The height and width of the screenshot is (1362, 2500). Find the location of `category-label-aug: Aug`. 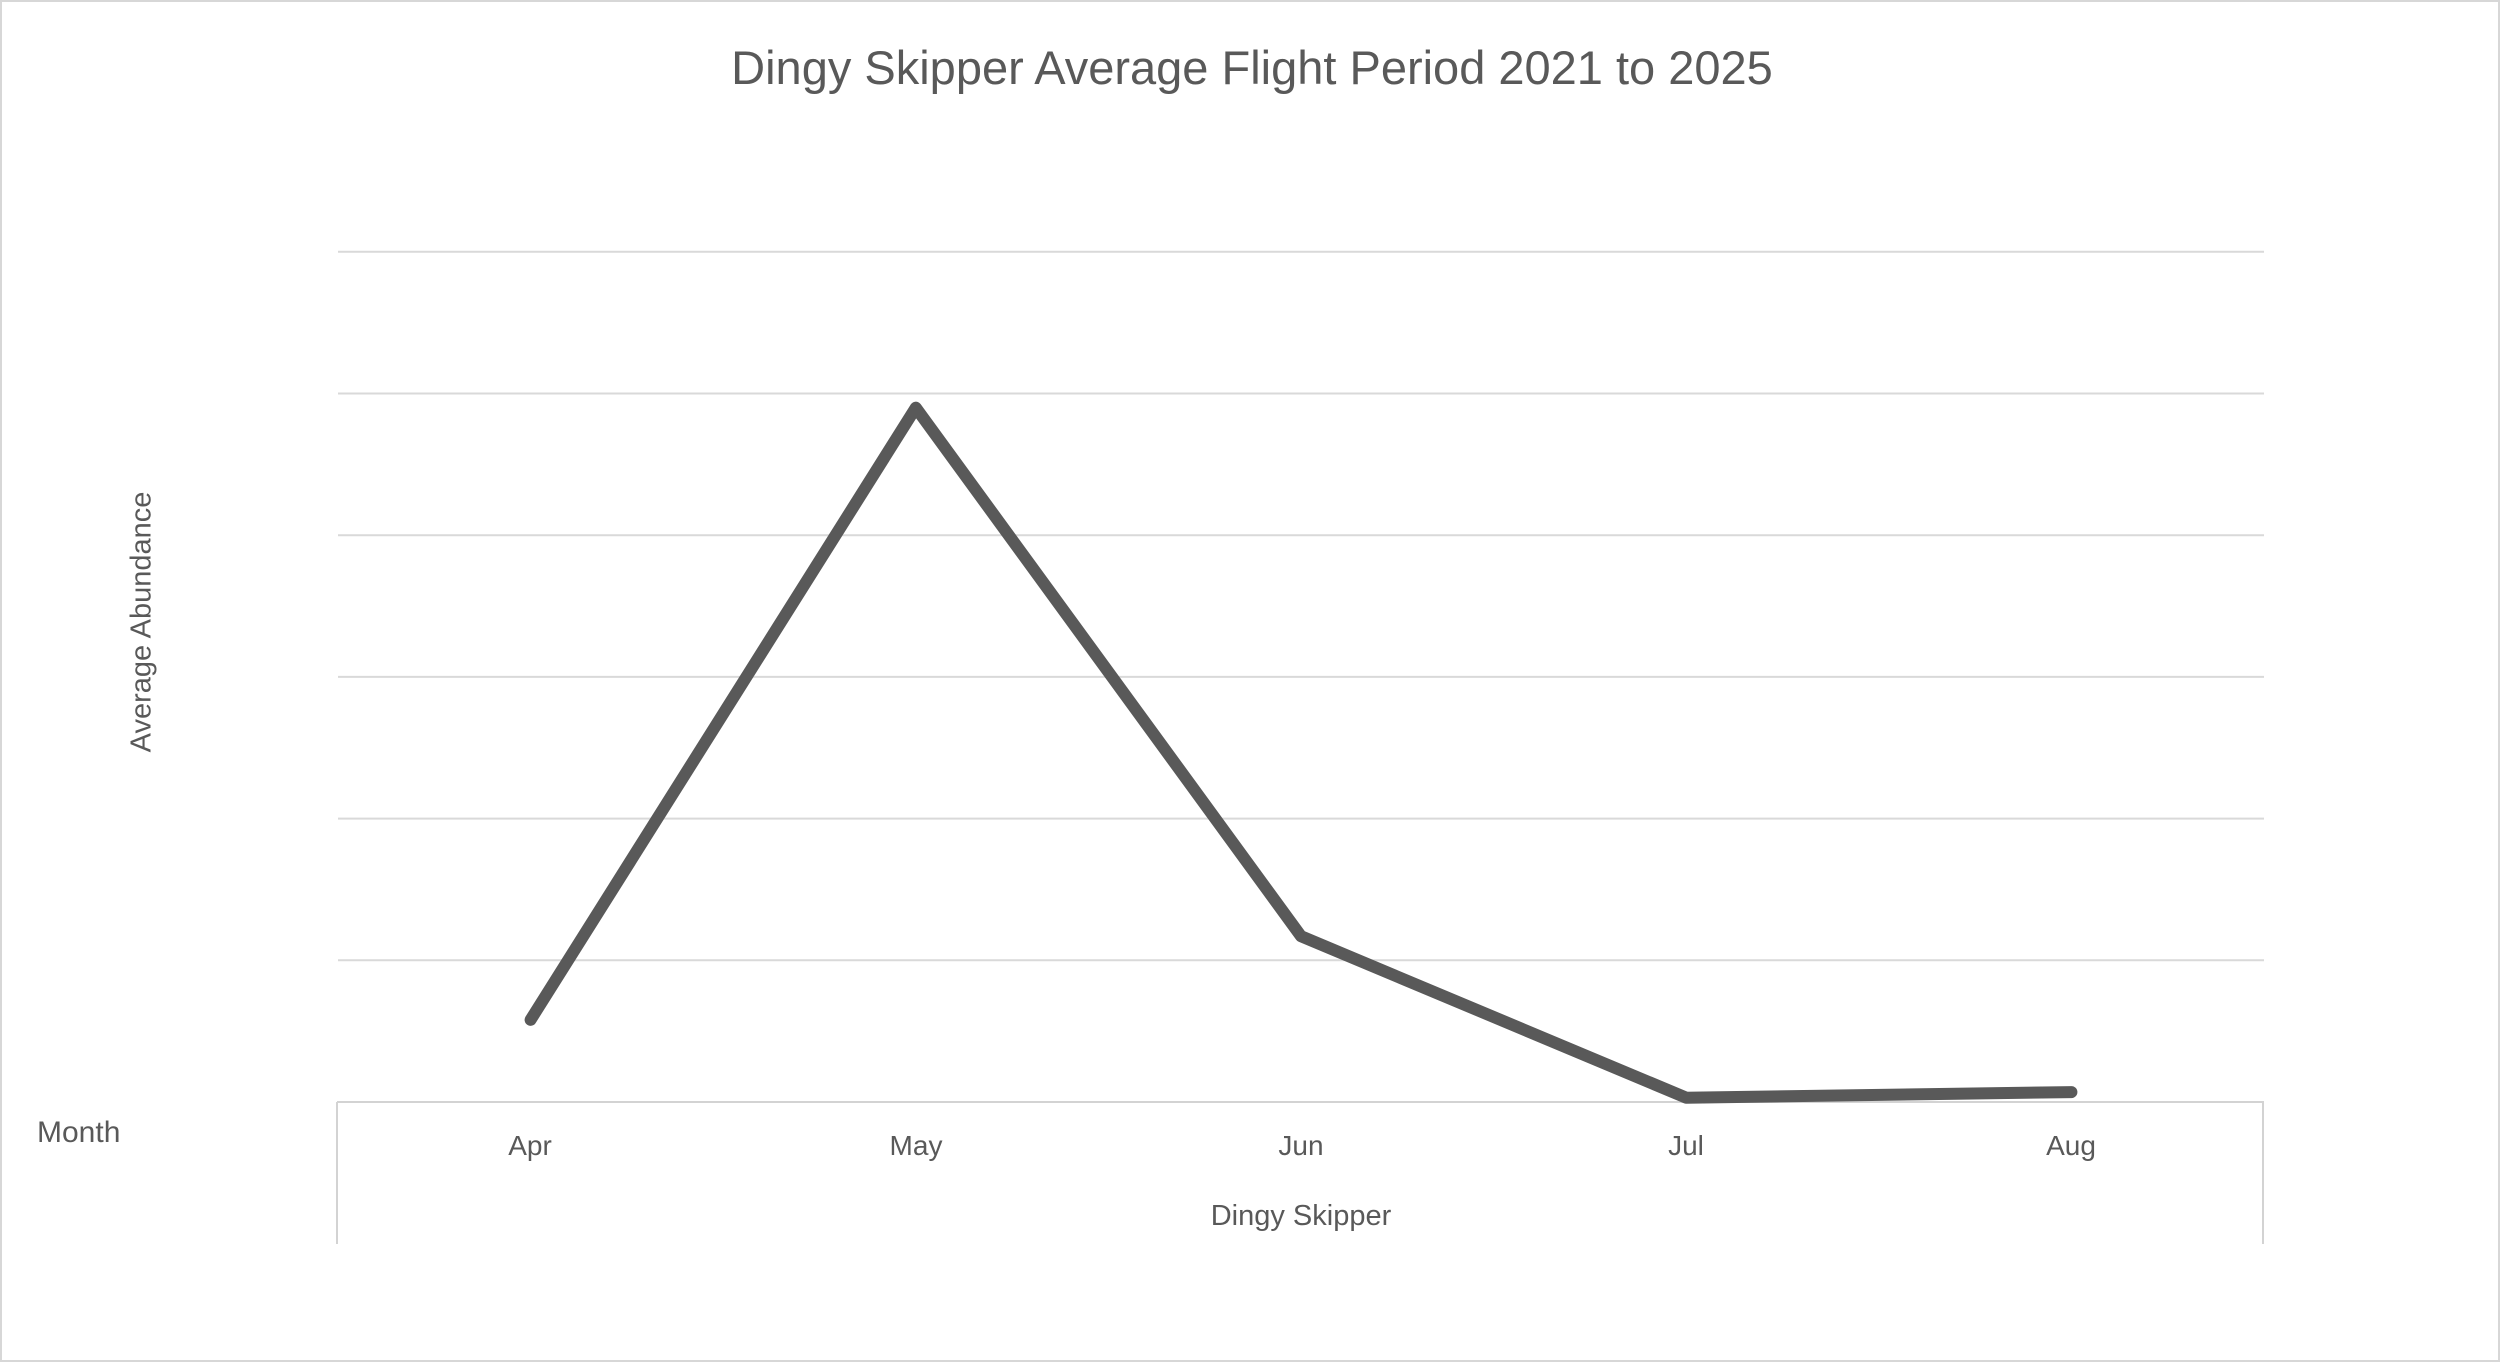

category-label-aug: Aug is located at coordinates (2071, 1145).